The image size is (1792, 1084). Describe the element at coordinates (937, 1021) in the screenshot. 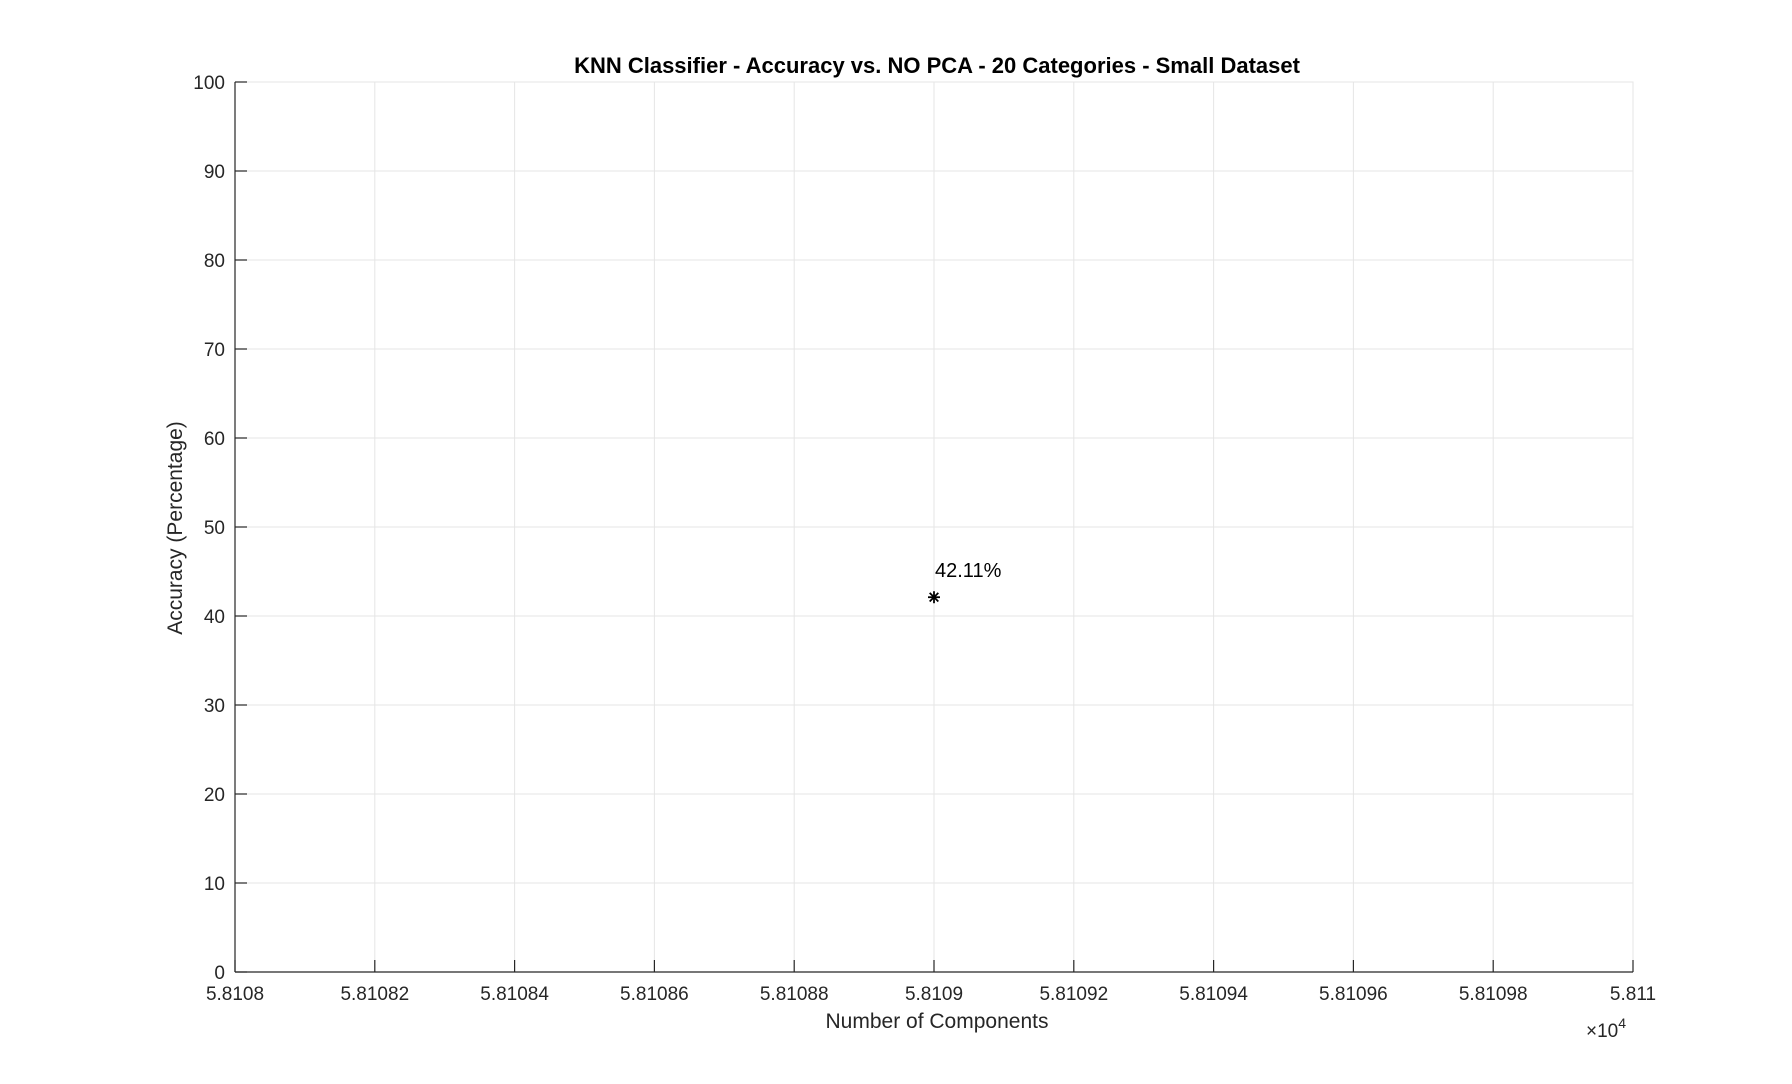

I see `x-axis-label: Number of Components` at that location.